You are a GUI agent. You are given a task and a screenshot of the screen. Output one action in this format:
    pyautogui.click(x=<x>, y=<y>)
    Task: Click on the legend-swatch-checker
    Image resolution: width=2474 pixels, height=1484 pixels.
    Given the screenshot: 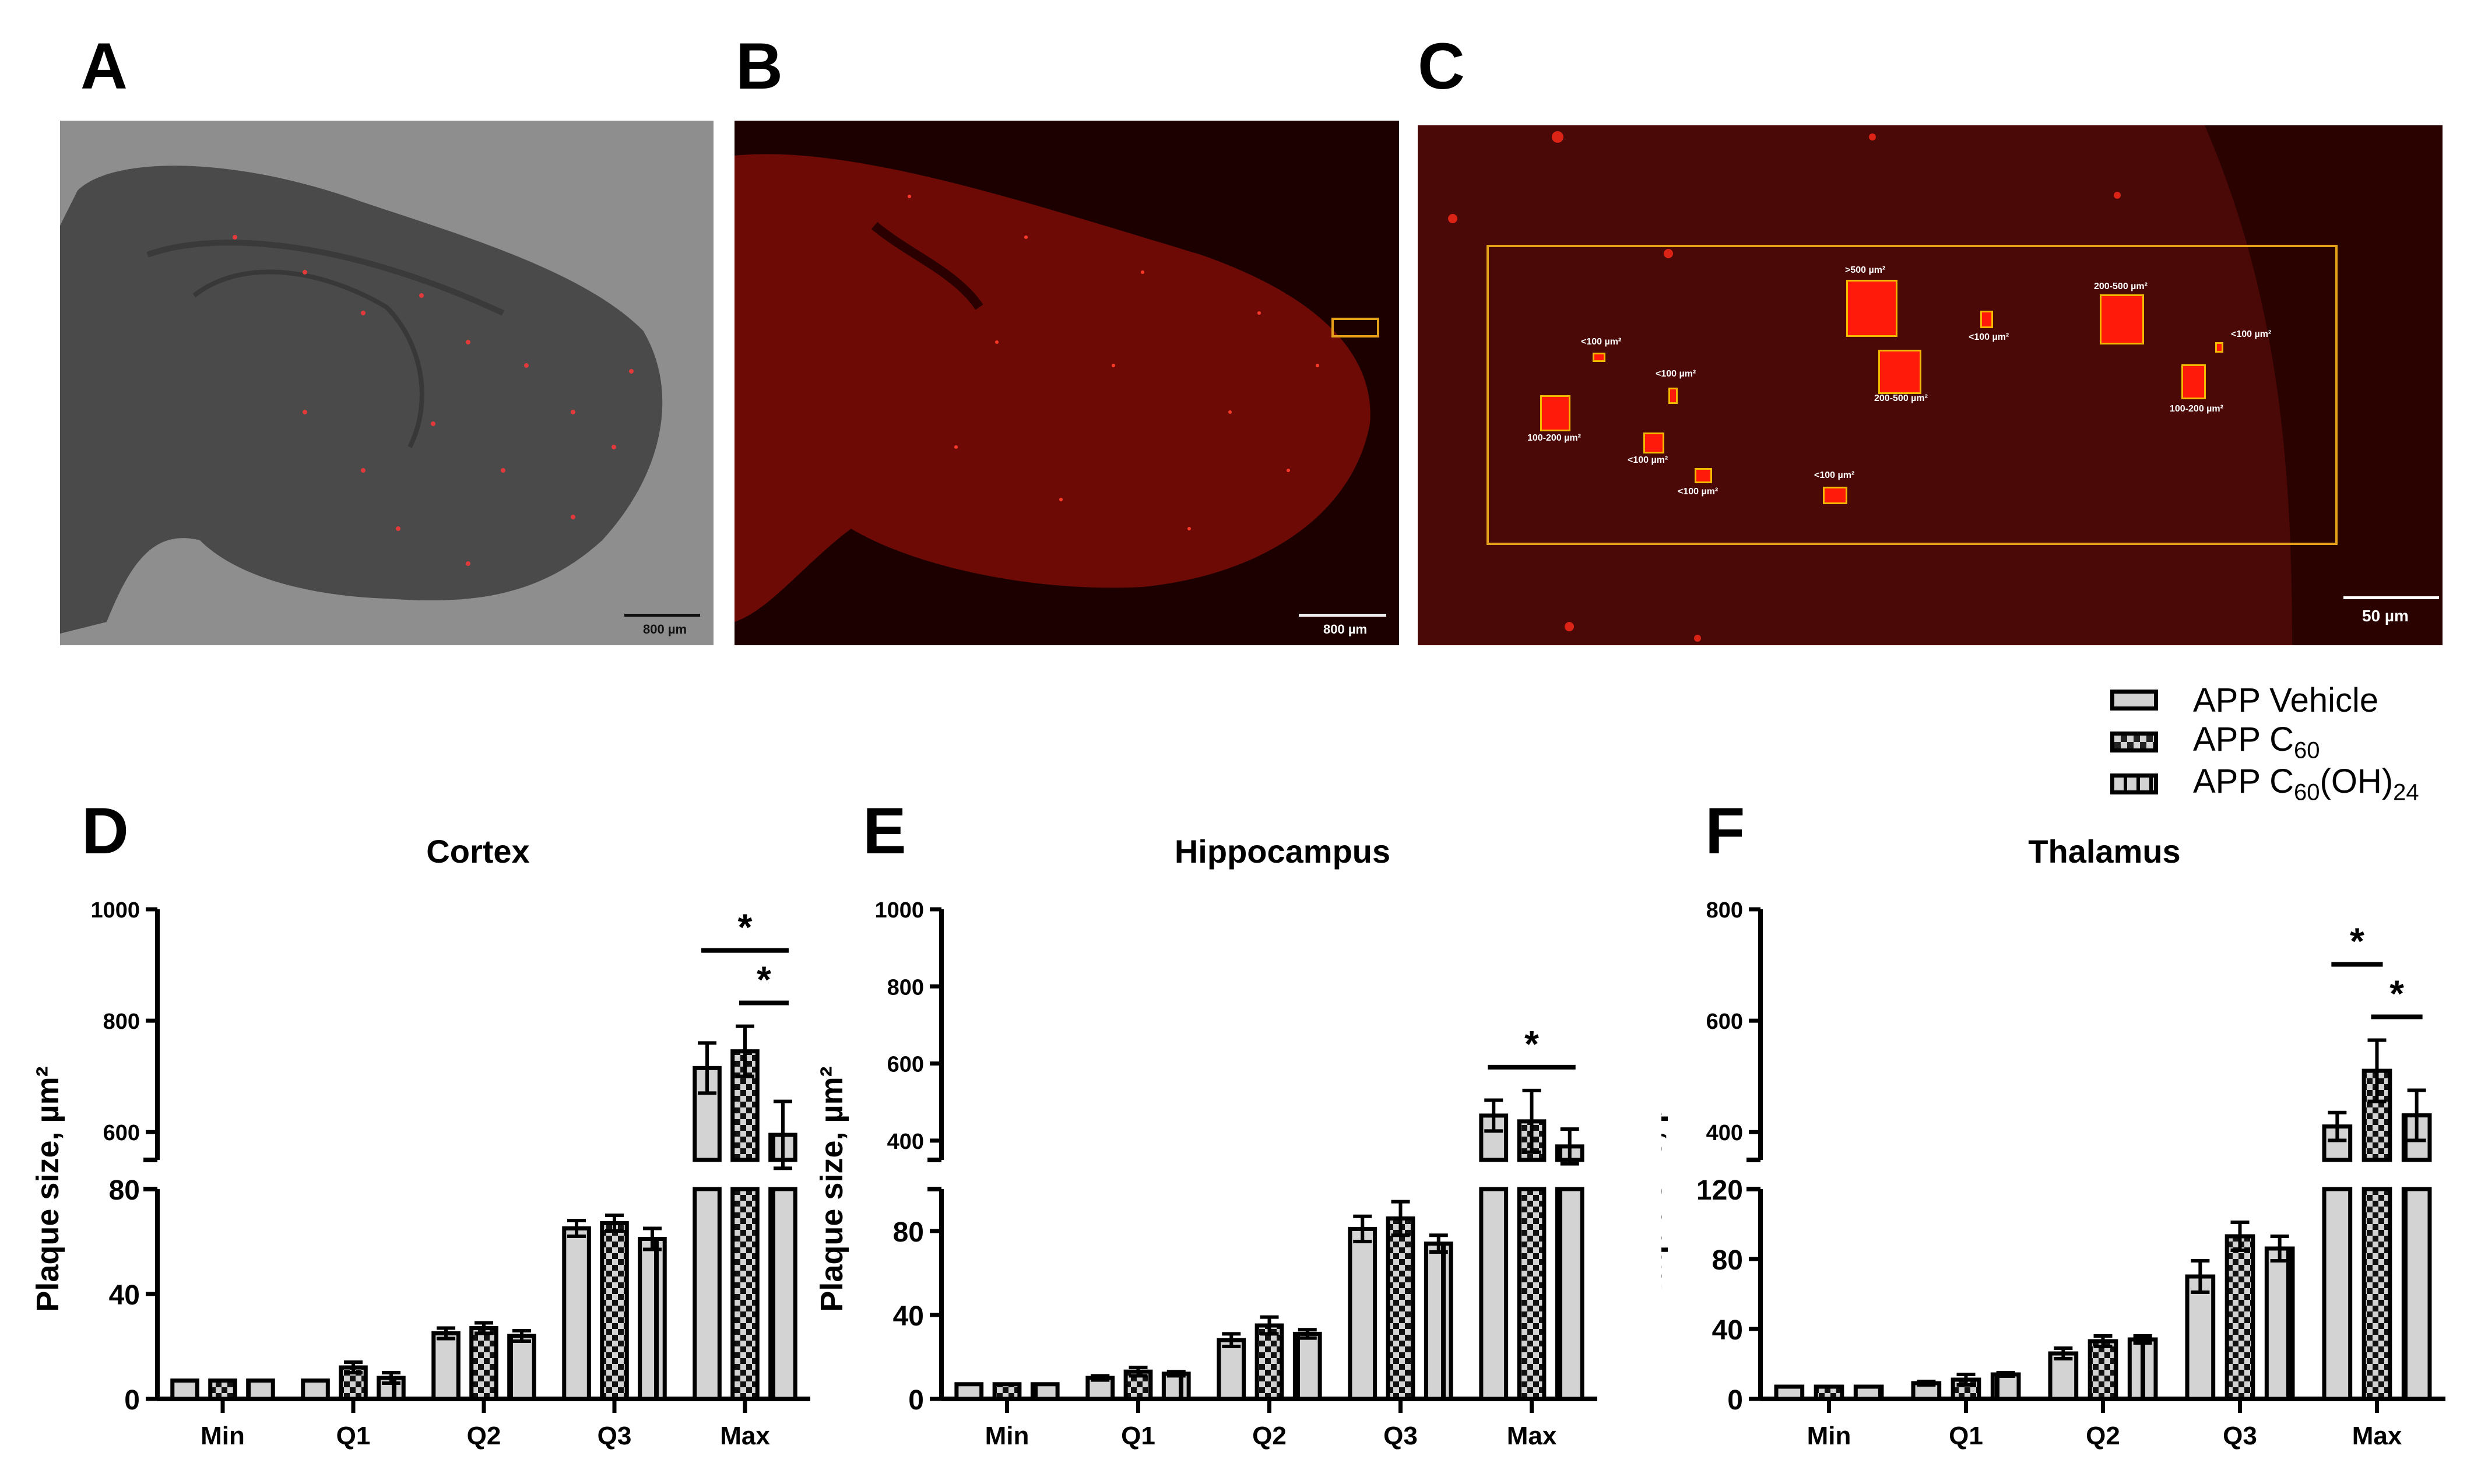 What is the action you would take?
    pyautogui.click(x=2134, y=742)
    